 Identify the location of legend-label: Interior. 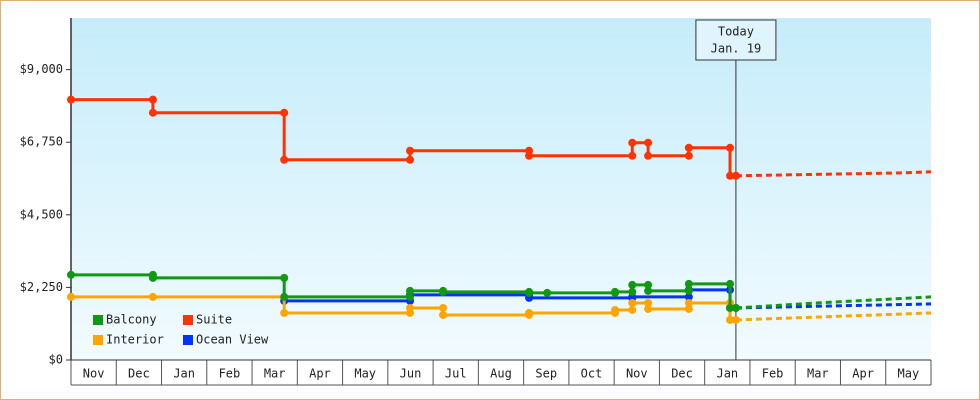
(135, 340).